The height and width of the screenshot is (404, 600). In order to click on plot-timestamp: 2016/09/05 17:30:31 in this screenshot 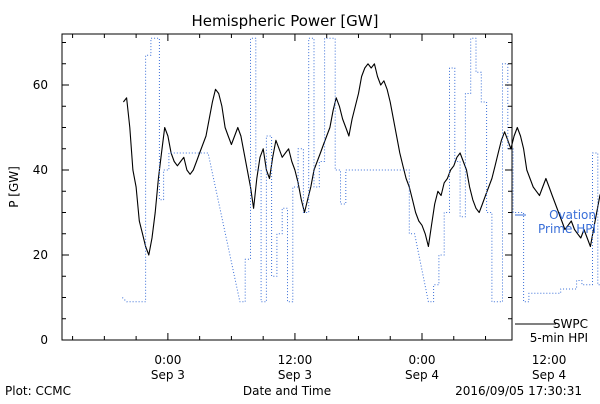, I will do `click(518, 391)`.